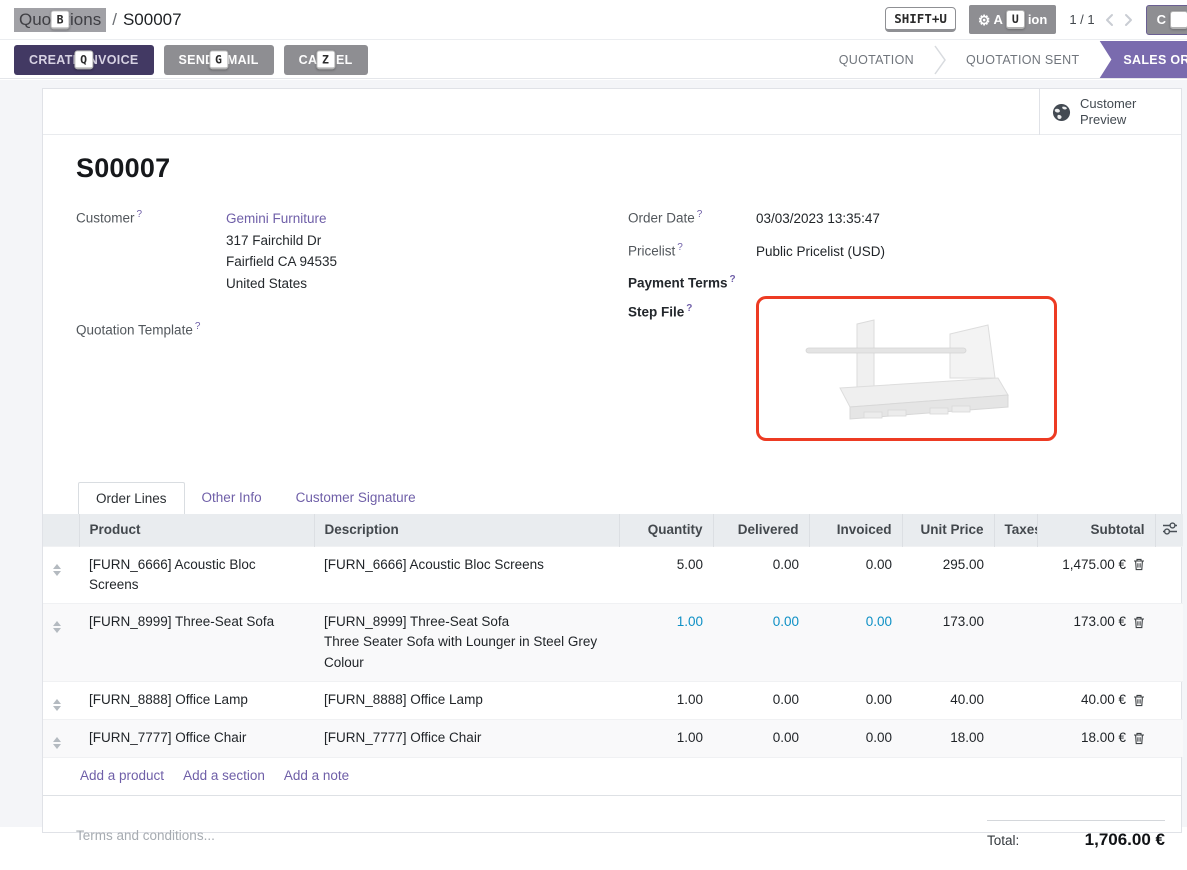 This screenshot has height=870, width=1187. Describe the element at coordinates (655, 250) in the screenshot. I see `pricelist-label: Pricelist?` at that location.